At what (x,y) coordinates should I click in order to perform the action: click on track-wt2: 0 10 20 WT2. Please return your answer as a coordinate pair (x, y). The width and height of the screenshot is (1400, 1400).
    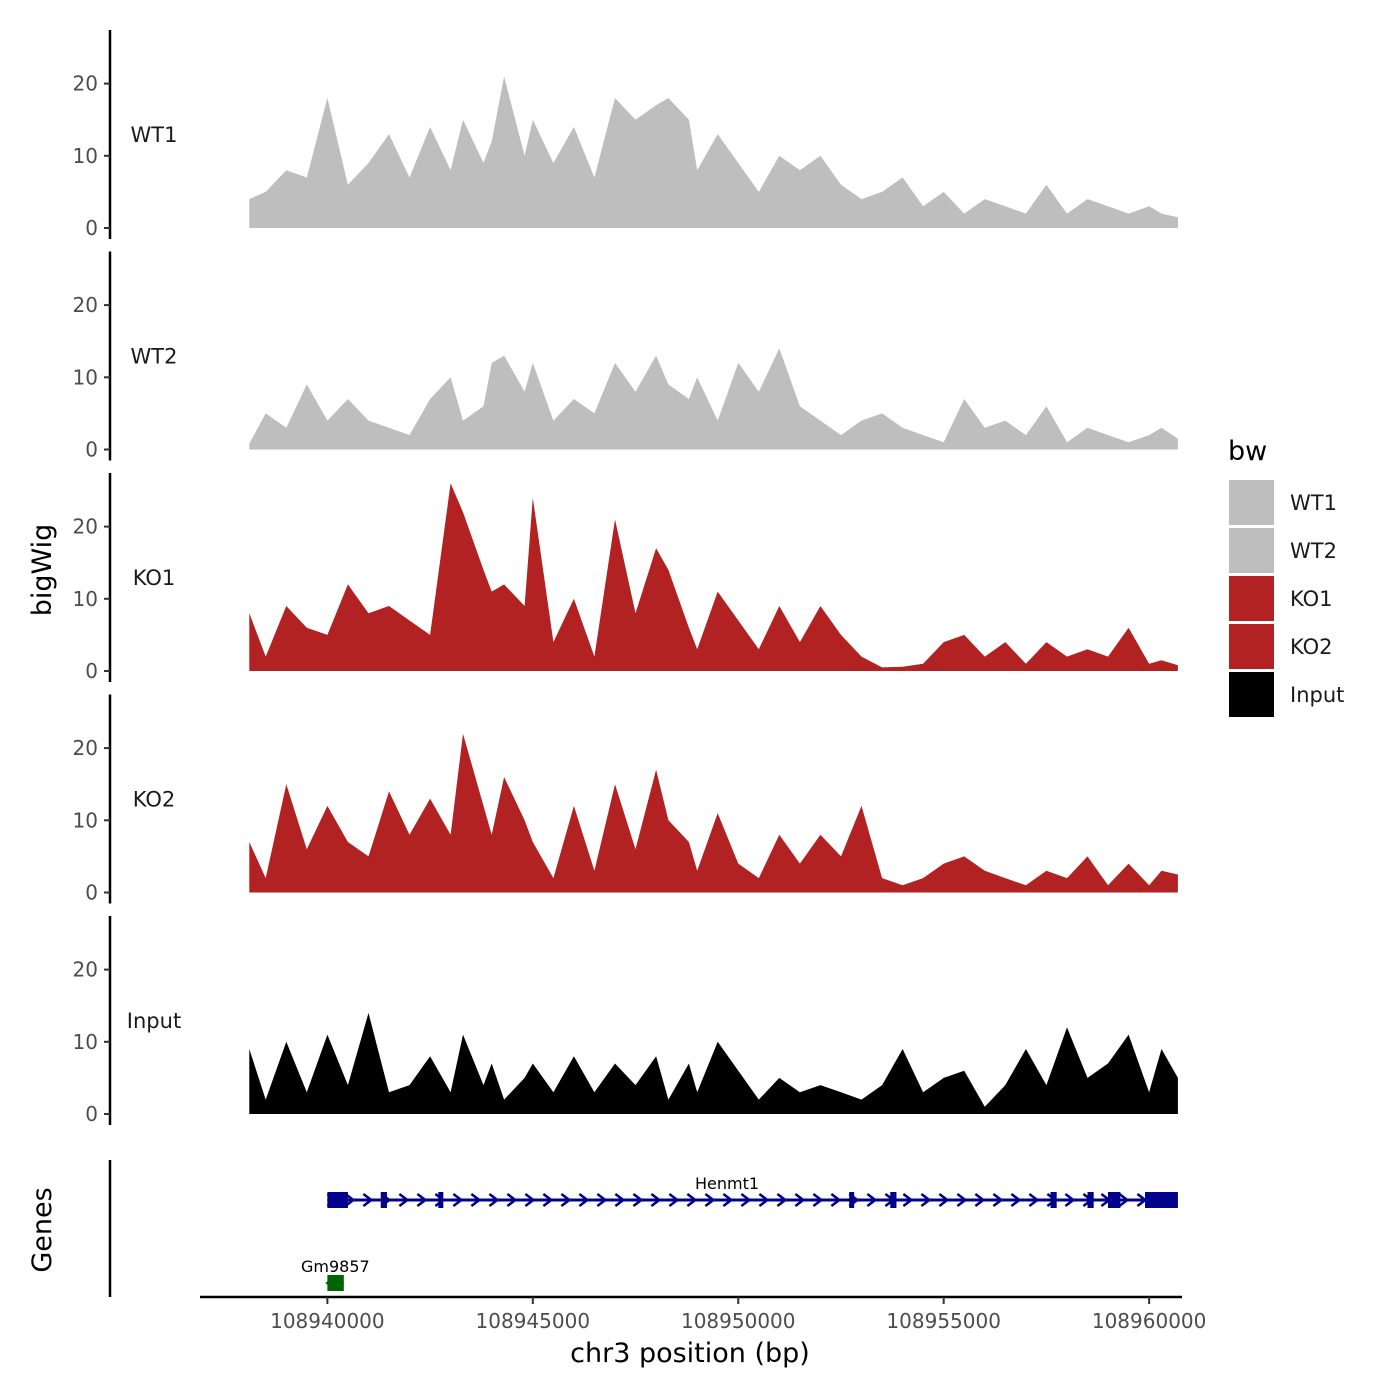
    Looking at the image, I should click on (625, 356).